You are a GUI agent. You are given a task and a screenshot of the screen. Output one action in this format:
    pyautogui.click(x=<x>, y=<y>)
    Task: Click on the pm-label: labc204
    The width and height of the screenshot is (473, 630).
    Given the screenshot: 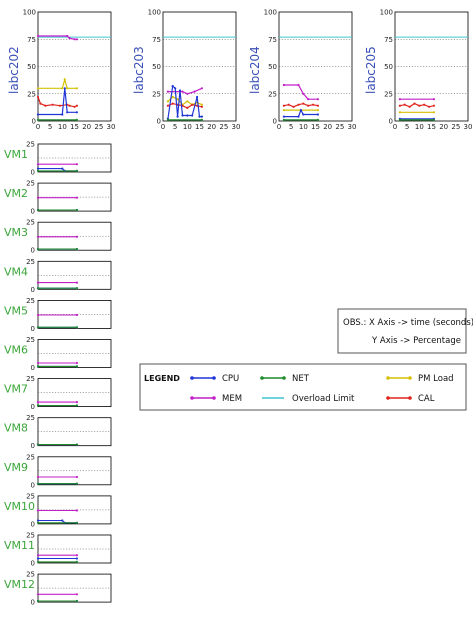 What is the action you would take?
    pyautogui.click(x=255, y=70)
    